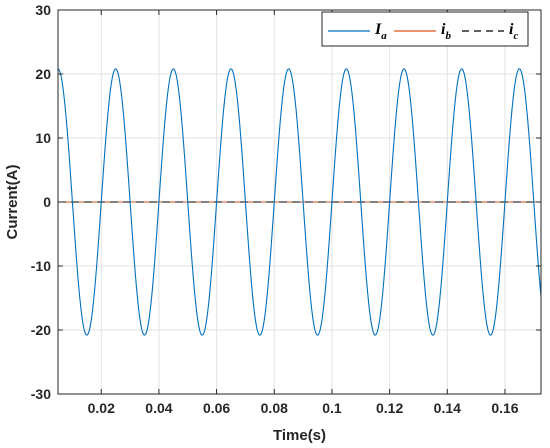  I want to click on y-tick-label-0: -30, so click(41, 394).